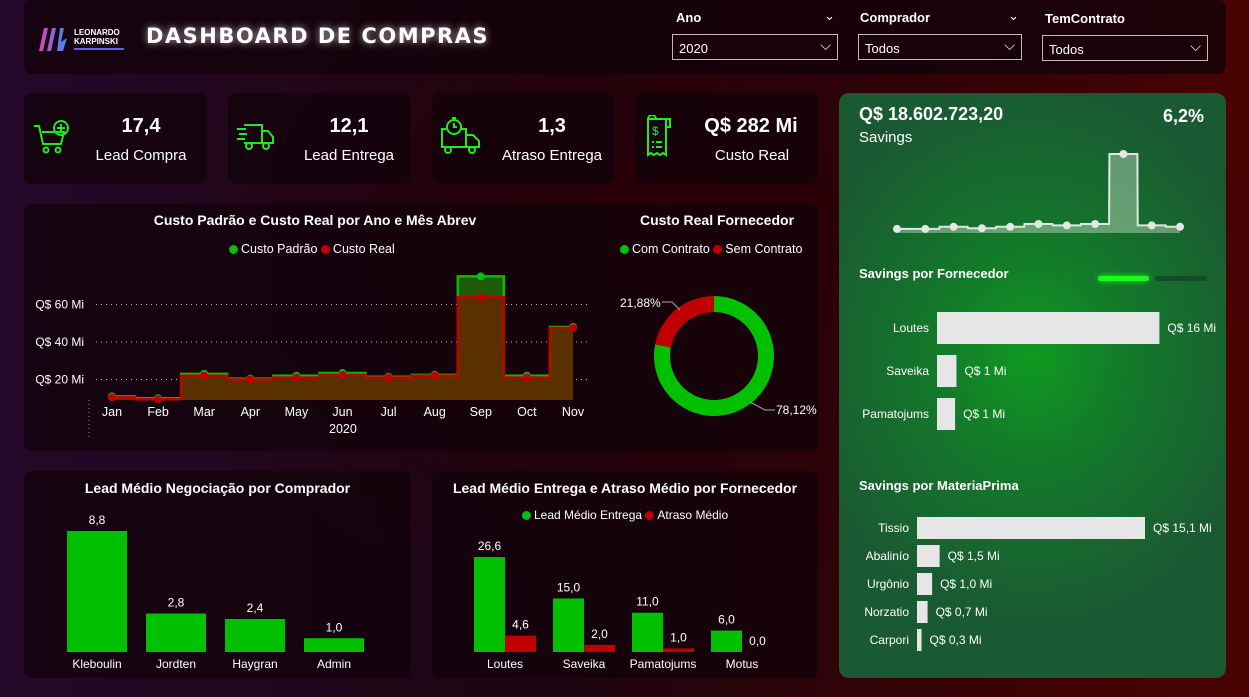 The image size is (1249, 697). Describe the element at coordinates (527, 412) in the screenshot. I see `x-tick-label: Oct` at that location.